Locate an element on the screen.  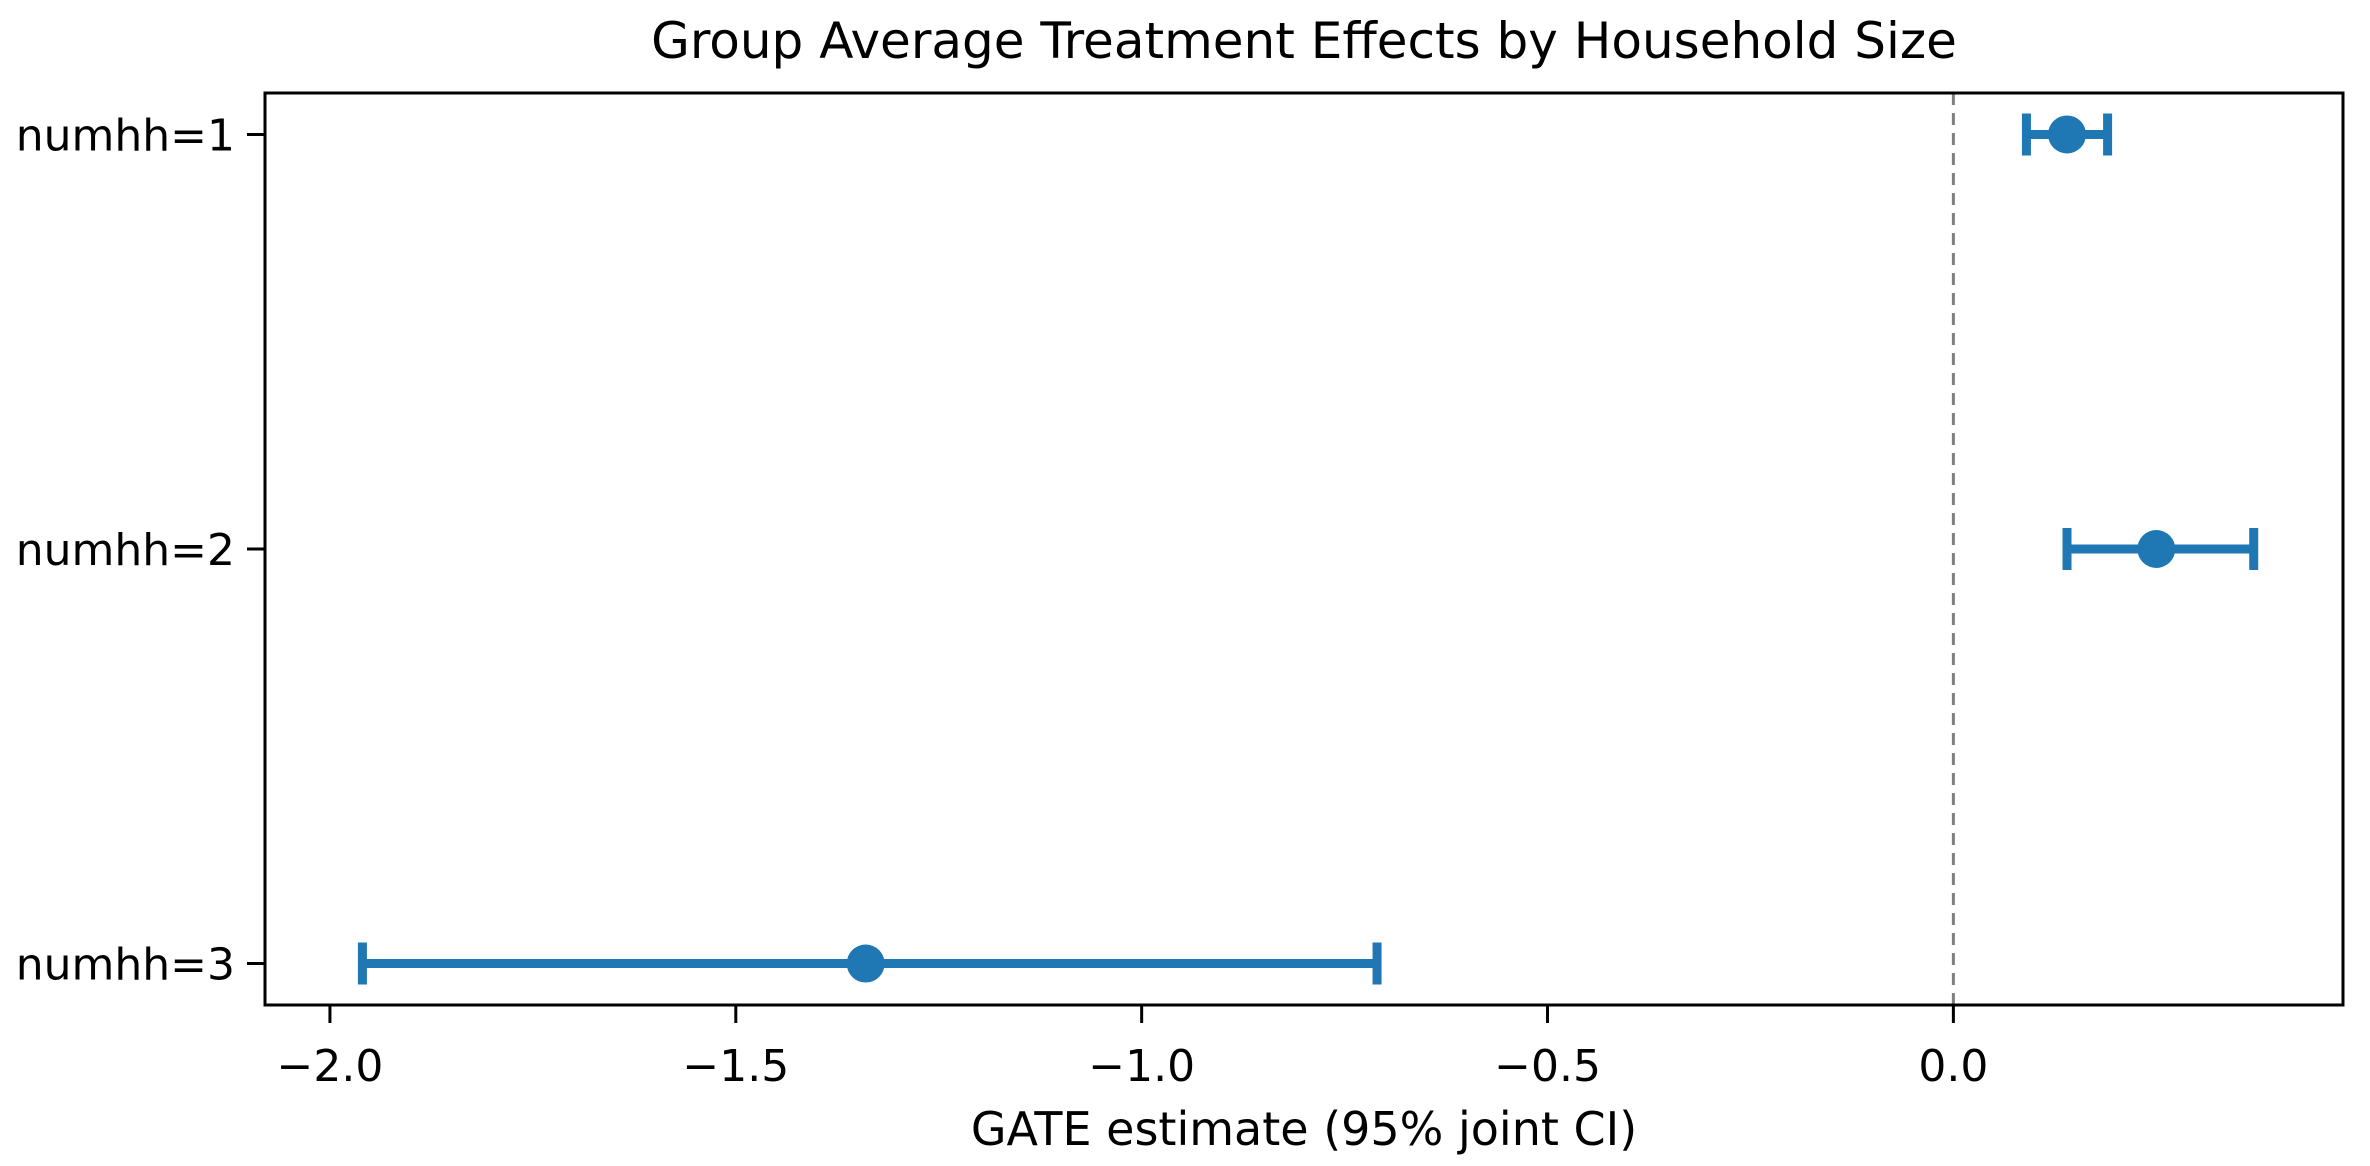
x-axis-ticks: −2.0 −1.5 −1.0 −0.5 0.0 is located at coordinates (1132, 1048).